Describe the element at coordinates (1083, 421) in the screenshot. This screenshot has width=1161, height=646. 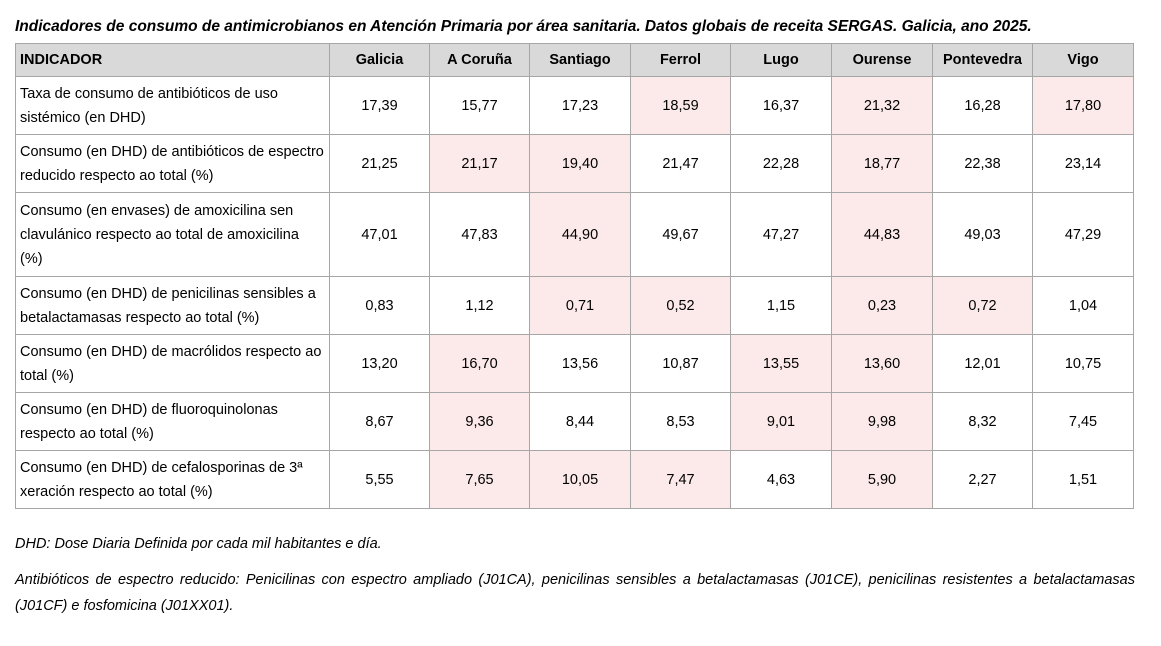
I see `cell-value: 7,45` at that location.